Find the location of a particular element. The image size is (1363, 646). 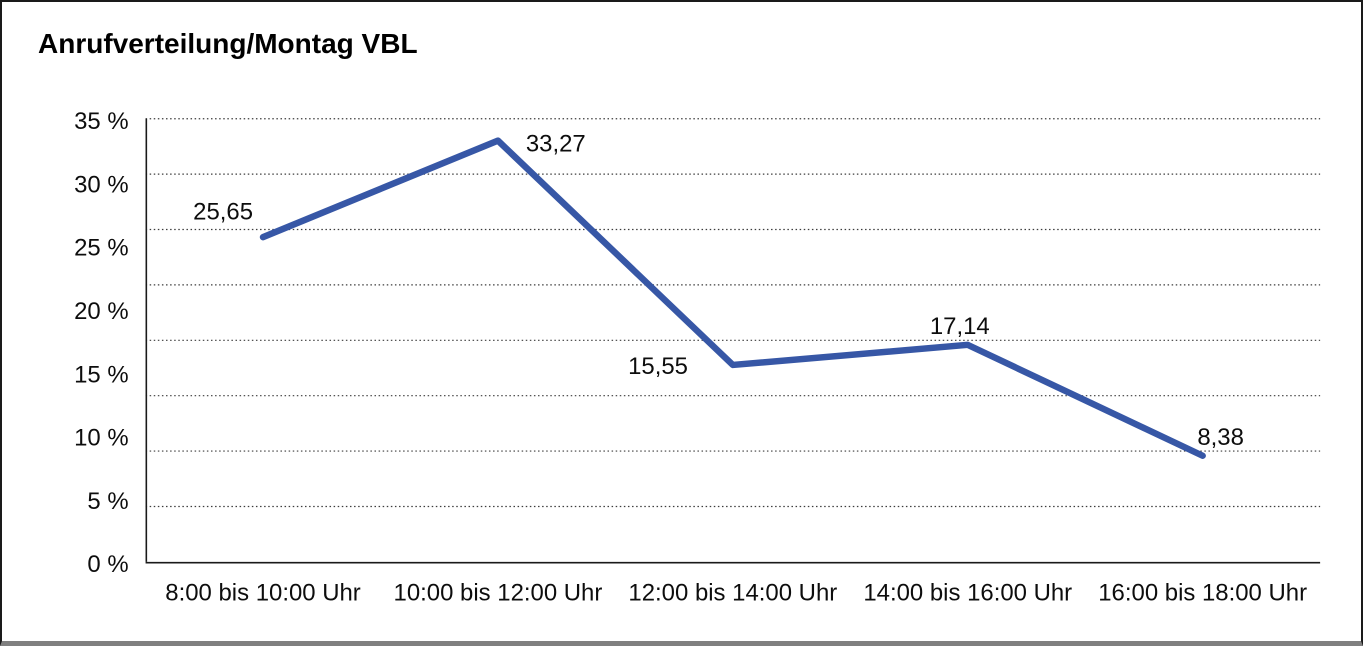

x-tick-label: 12:00 bis 14:00 Uhr is located at coordinates (732, 593).